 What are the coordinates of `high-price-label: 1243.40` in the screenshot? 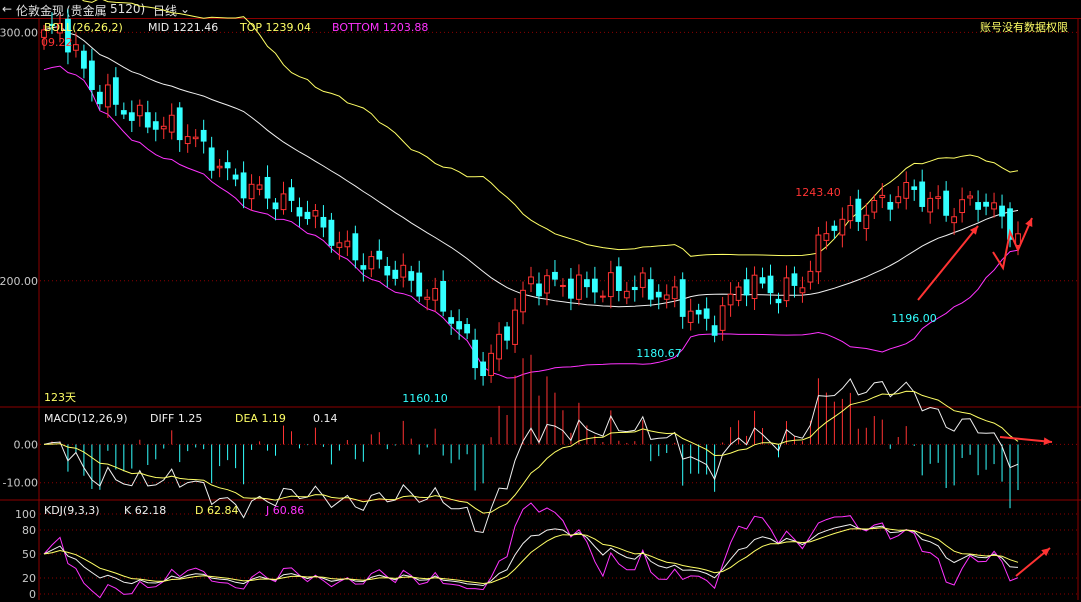 It's located at (818, 192).